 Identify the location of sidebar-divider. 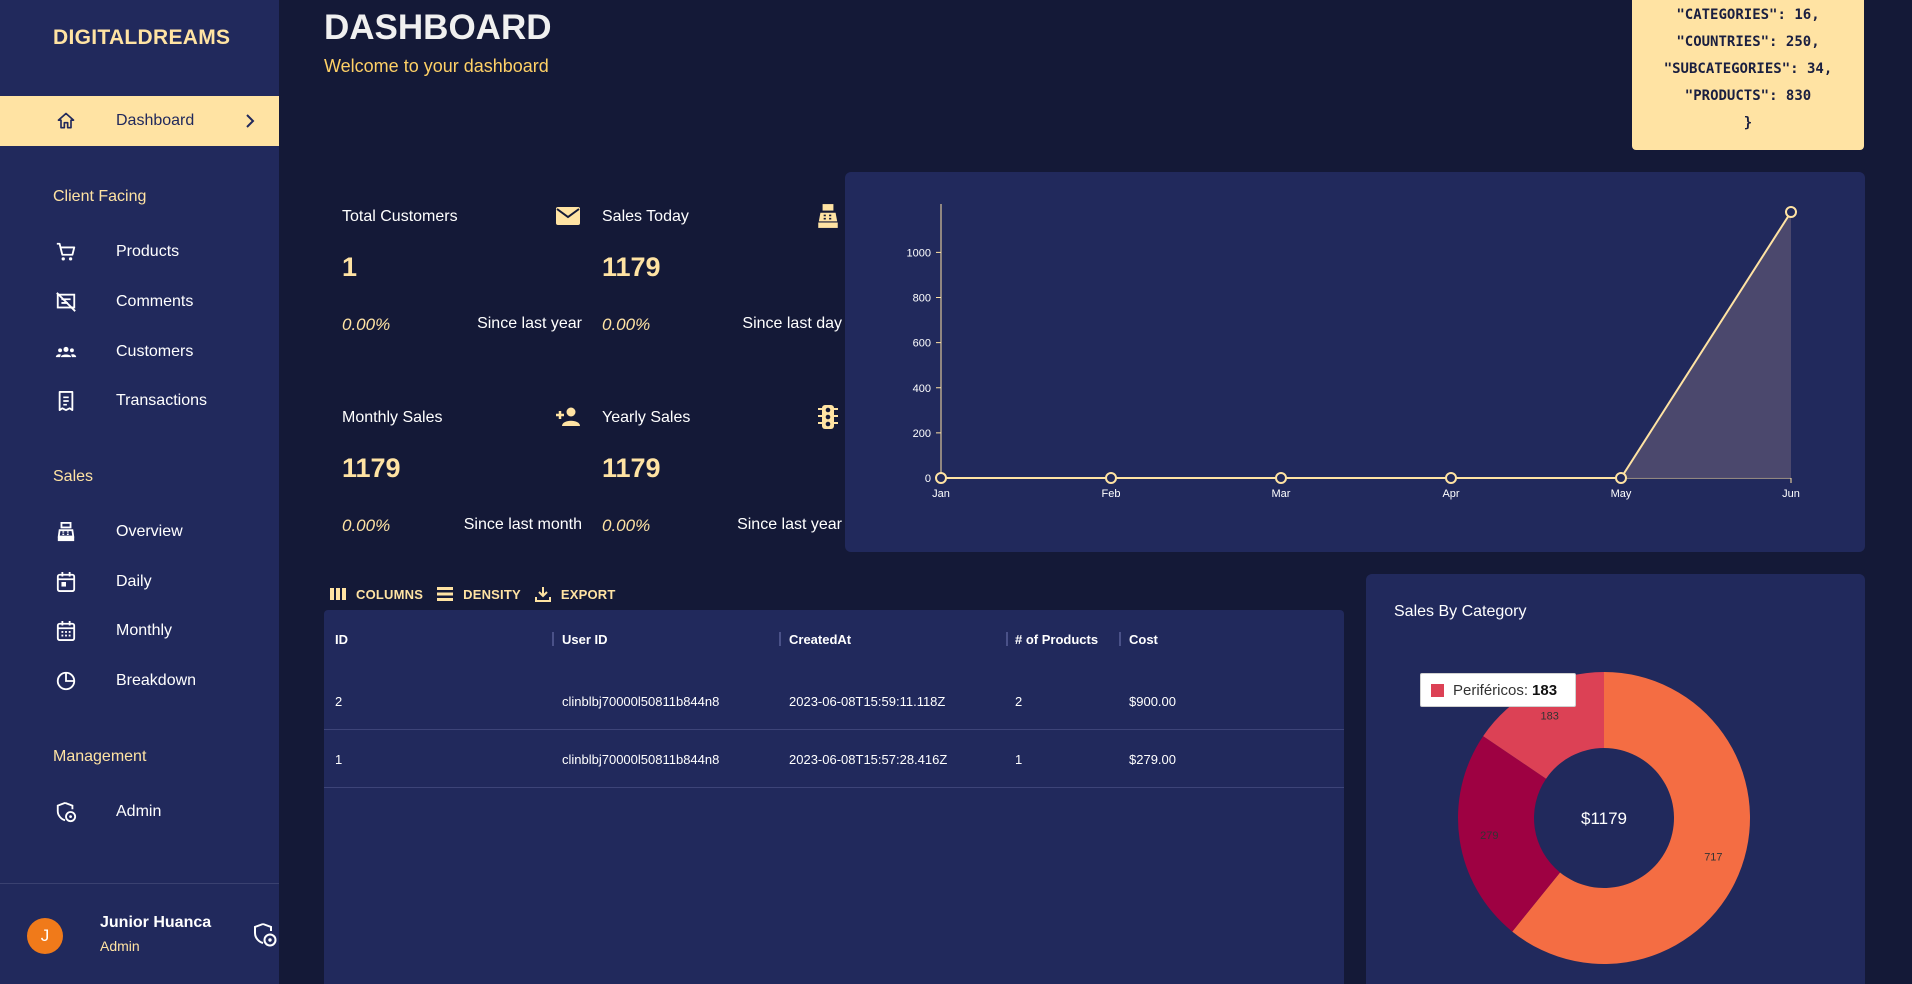
(139, 883).